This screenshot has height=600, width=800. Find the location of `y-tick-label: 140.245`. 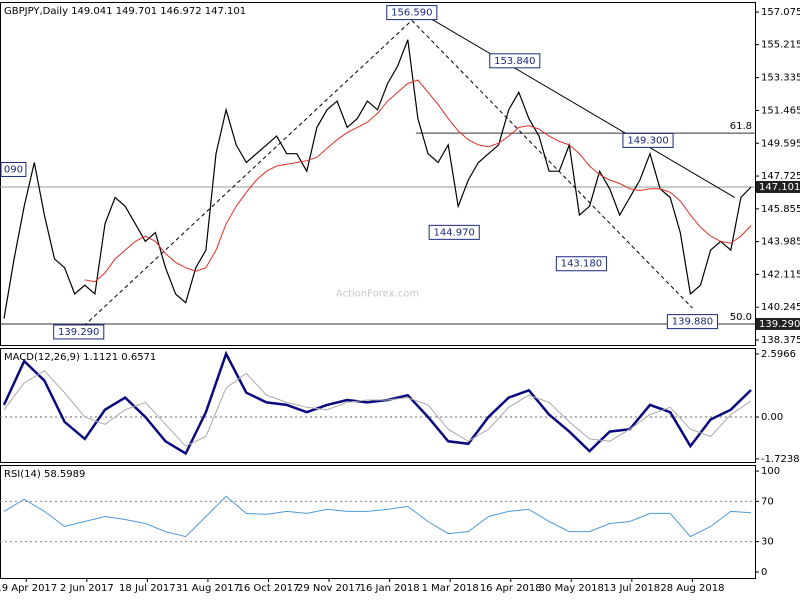

y-tick-label: 140.245 is located at coordinates (780, 307).